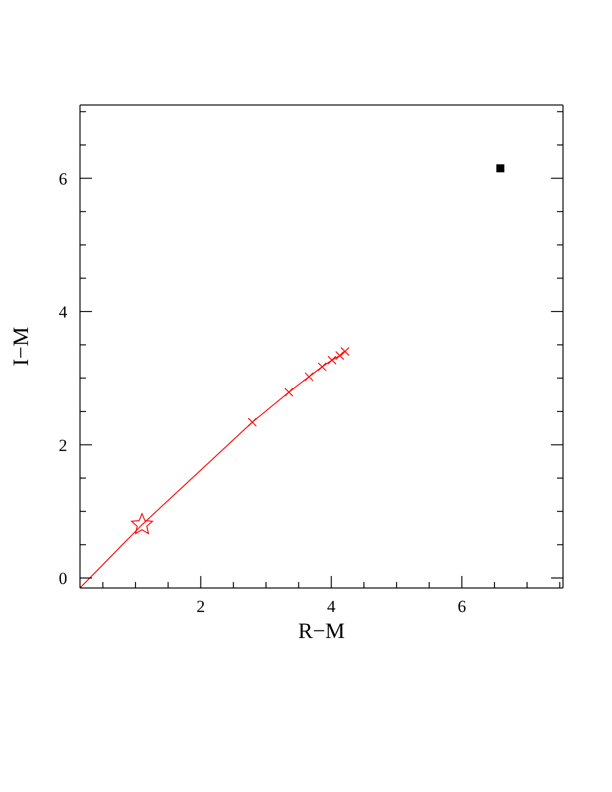  What do you see at coordinates (63, 312) in the screenshot?
I see `y-tick-label: 4` at bounding box center [63, 312].